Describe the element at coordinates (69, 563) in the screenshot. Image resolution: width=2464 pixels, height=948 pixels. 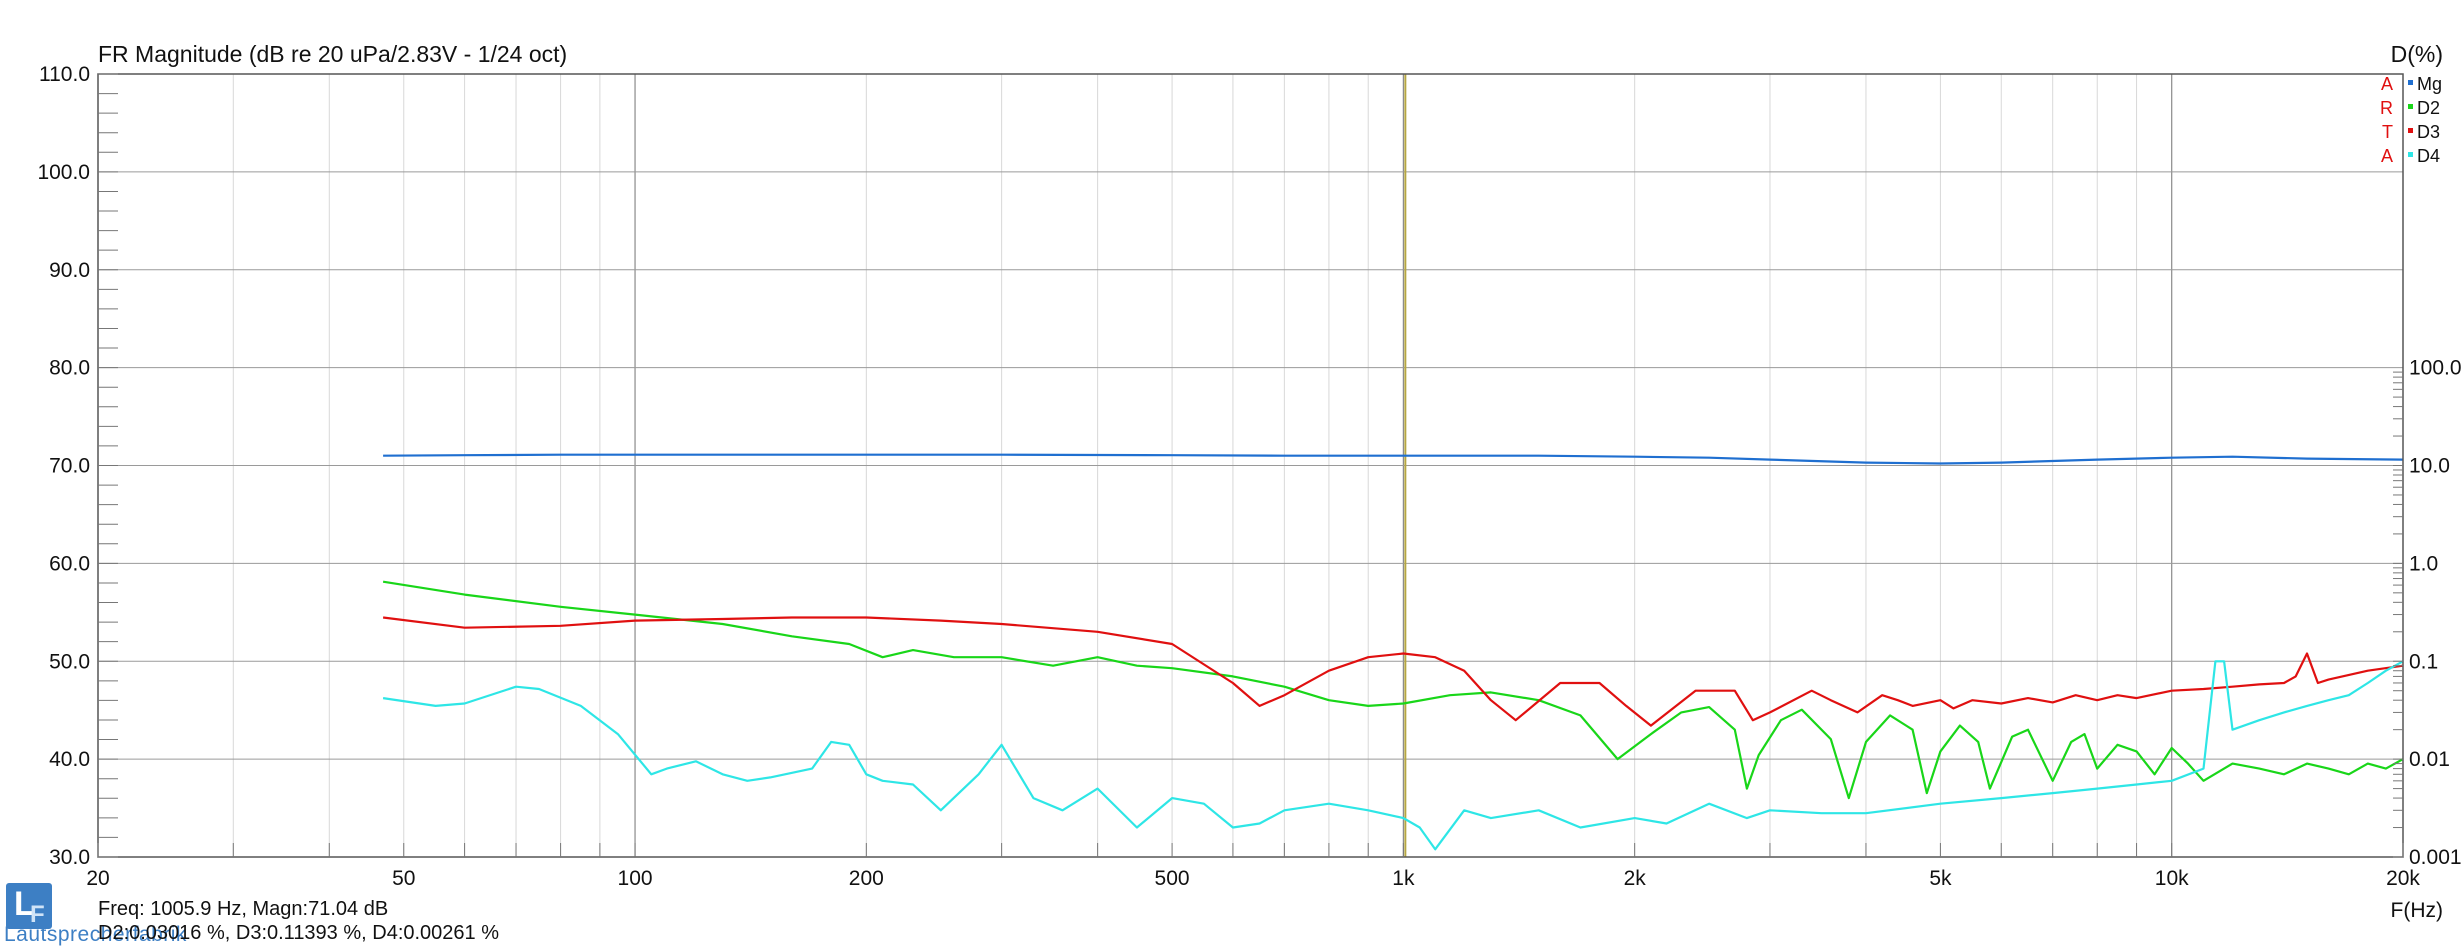
I see `y-tick-label: 60.0` at that location.